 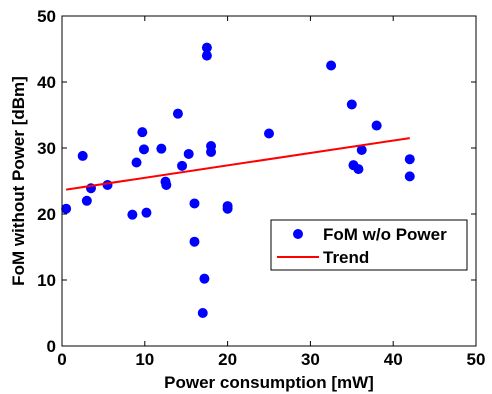 I want to click on x-tick-label: 20, so click(x=227, y=359).